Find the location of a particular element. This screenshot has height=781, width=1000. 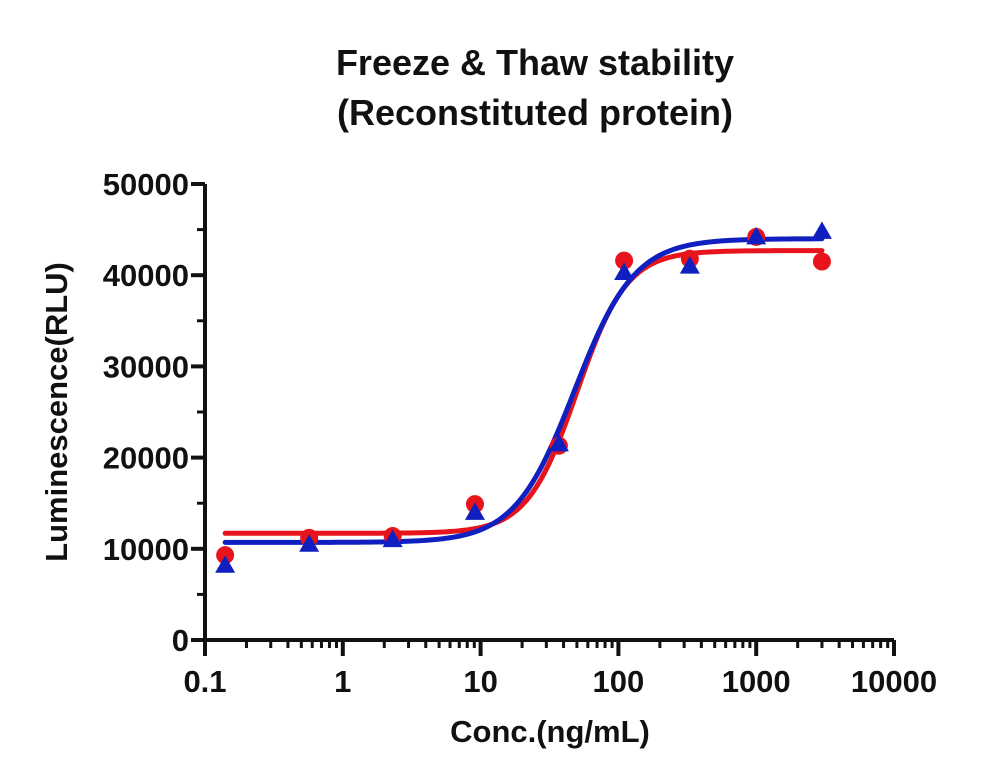

y-tick-label: 20000 is located at coordinates (146, 458).